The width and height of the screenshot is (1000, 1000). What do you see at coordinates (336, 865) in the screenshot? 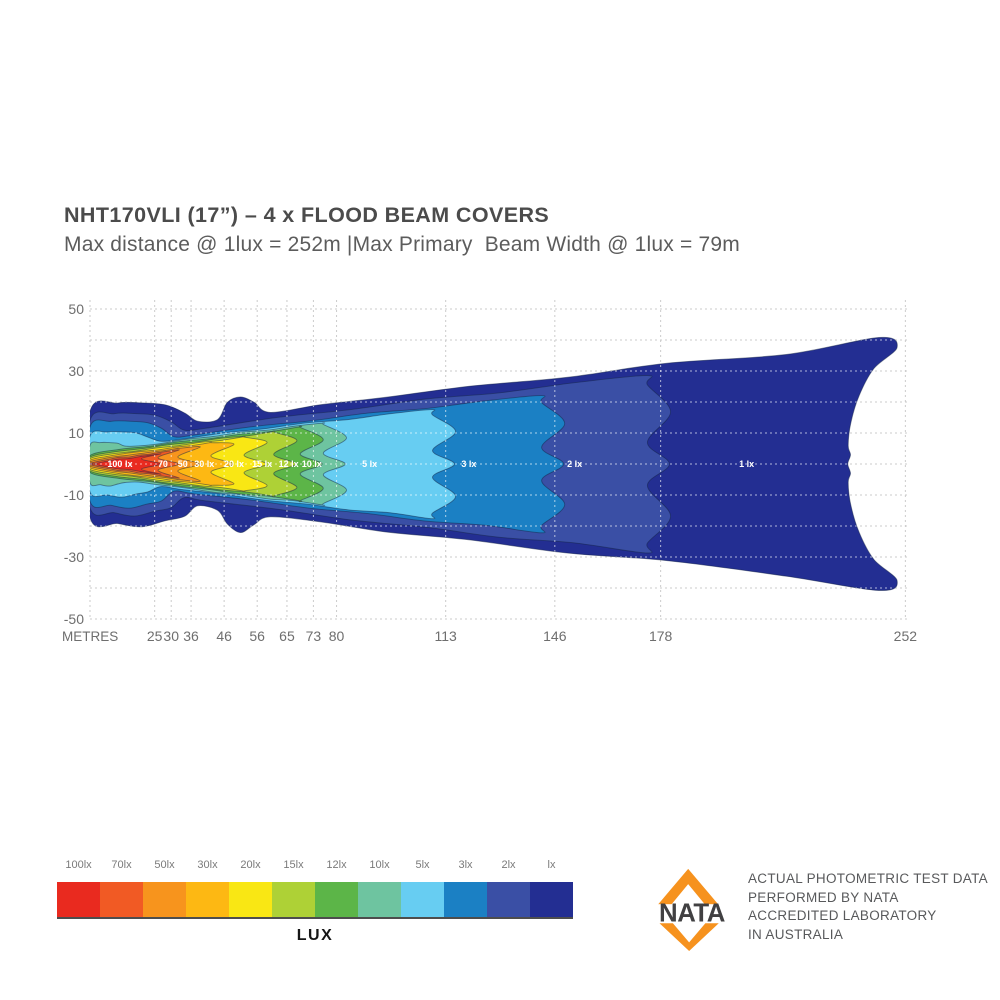
I see `legend-label-12lx: 12lx` at bounding box center [336, 865].